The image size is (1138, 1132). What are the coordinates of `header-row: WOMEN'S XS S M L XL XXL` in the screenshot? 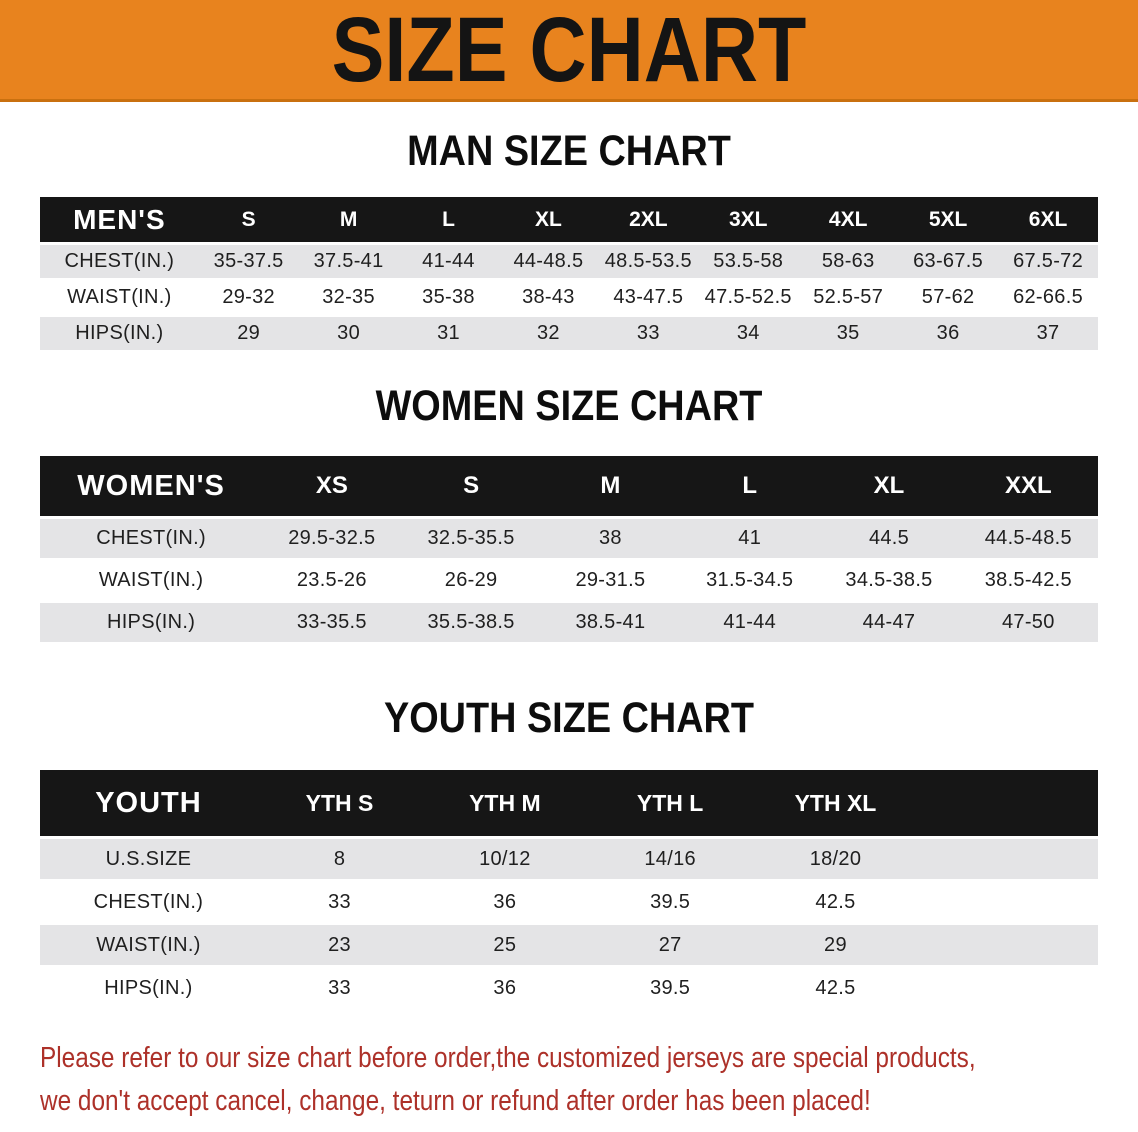 It's located at (569, 486).